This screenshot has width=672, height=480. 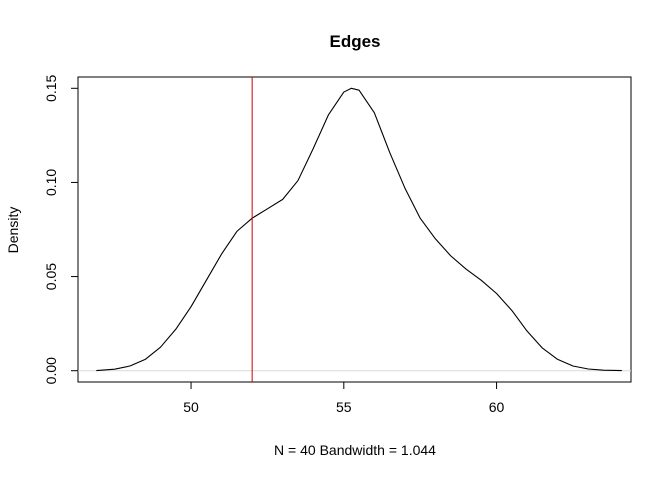 I want to click on x-axis-label: N = 40 Bandwidth = 1.044, so click(x=355, y=450).